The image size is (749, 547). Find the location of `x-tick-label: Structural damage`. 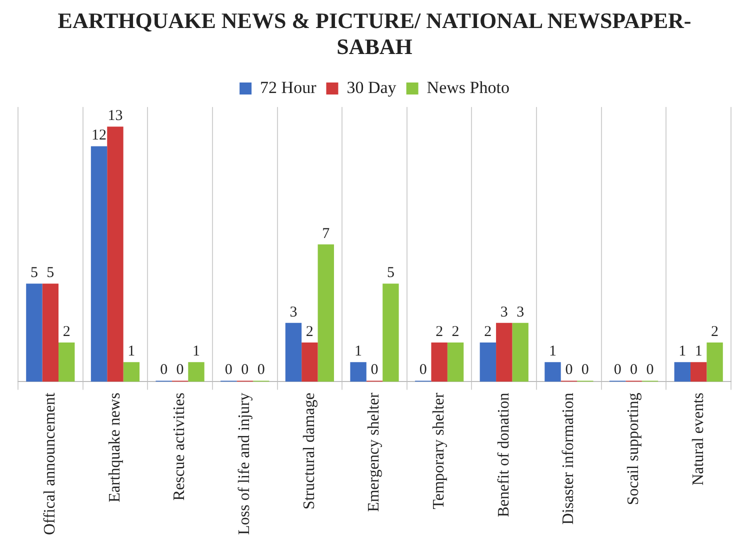

x-tick-label: Structural damage is located at coordinates (309, 451).